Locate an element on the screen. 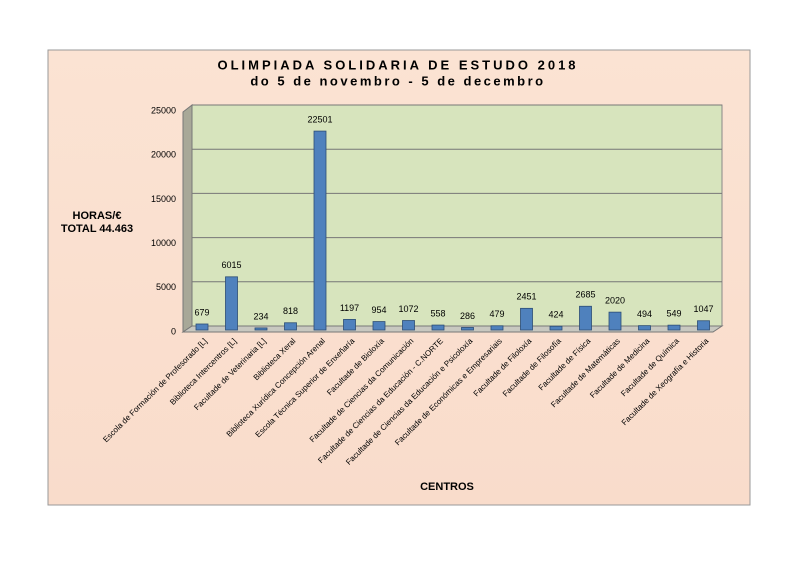 This screenshot has width=800, height=571. data-label: 679 is located at coordinates (201, 312).